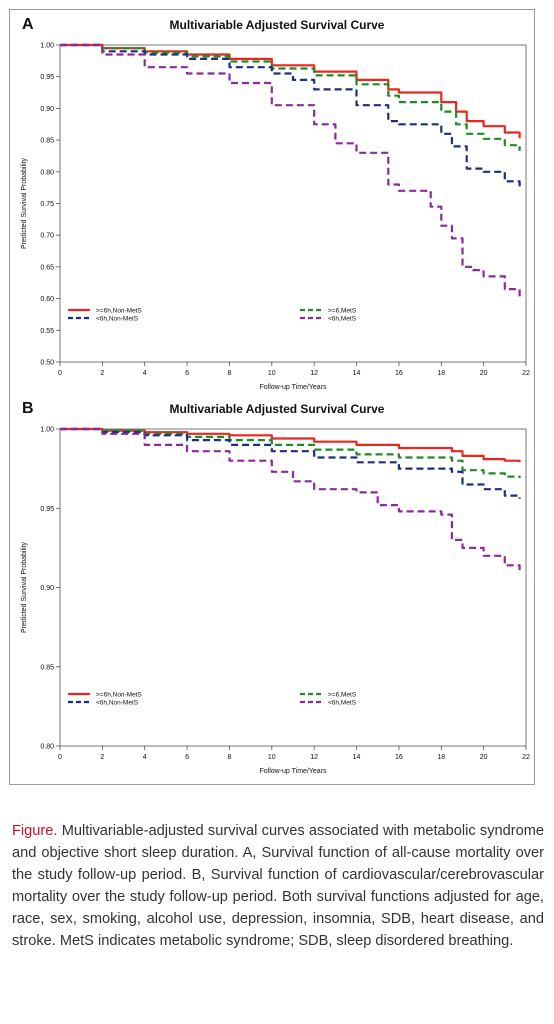 The width and height of the screenshot is (554, 1024). I want to click on x-tick-label-b-5: 10, so click(272, 757).